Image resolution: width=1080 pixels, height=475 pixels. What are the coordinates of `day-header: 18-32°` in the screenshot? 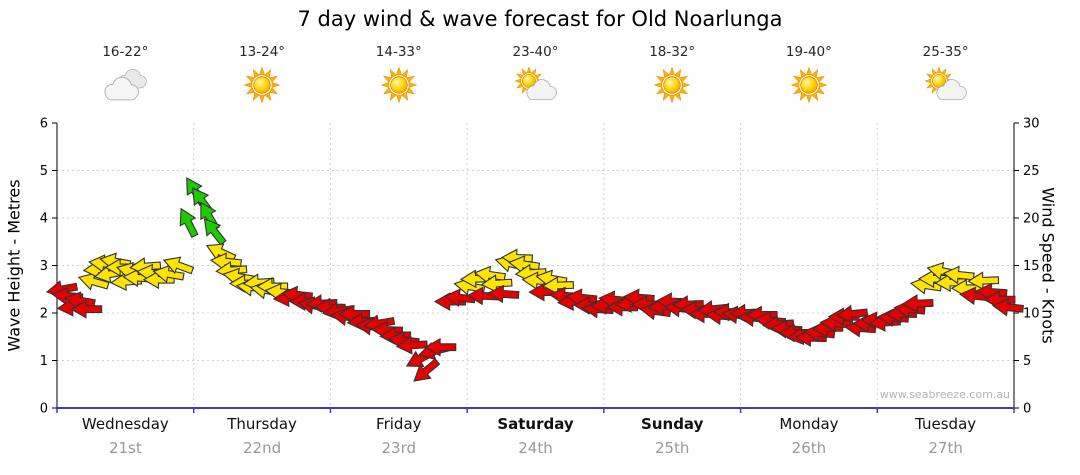 It's located at (672, 76).